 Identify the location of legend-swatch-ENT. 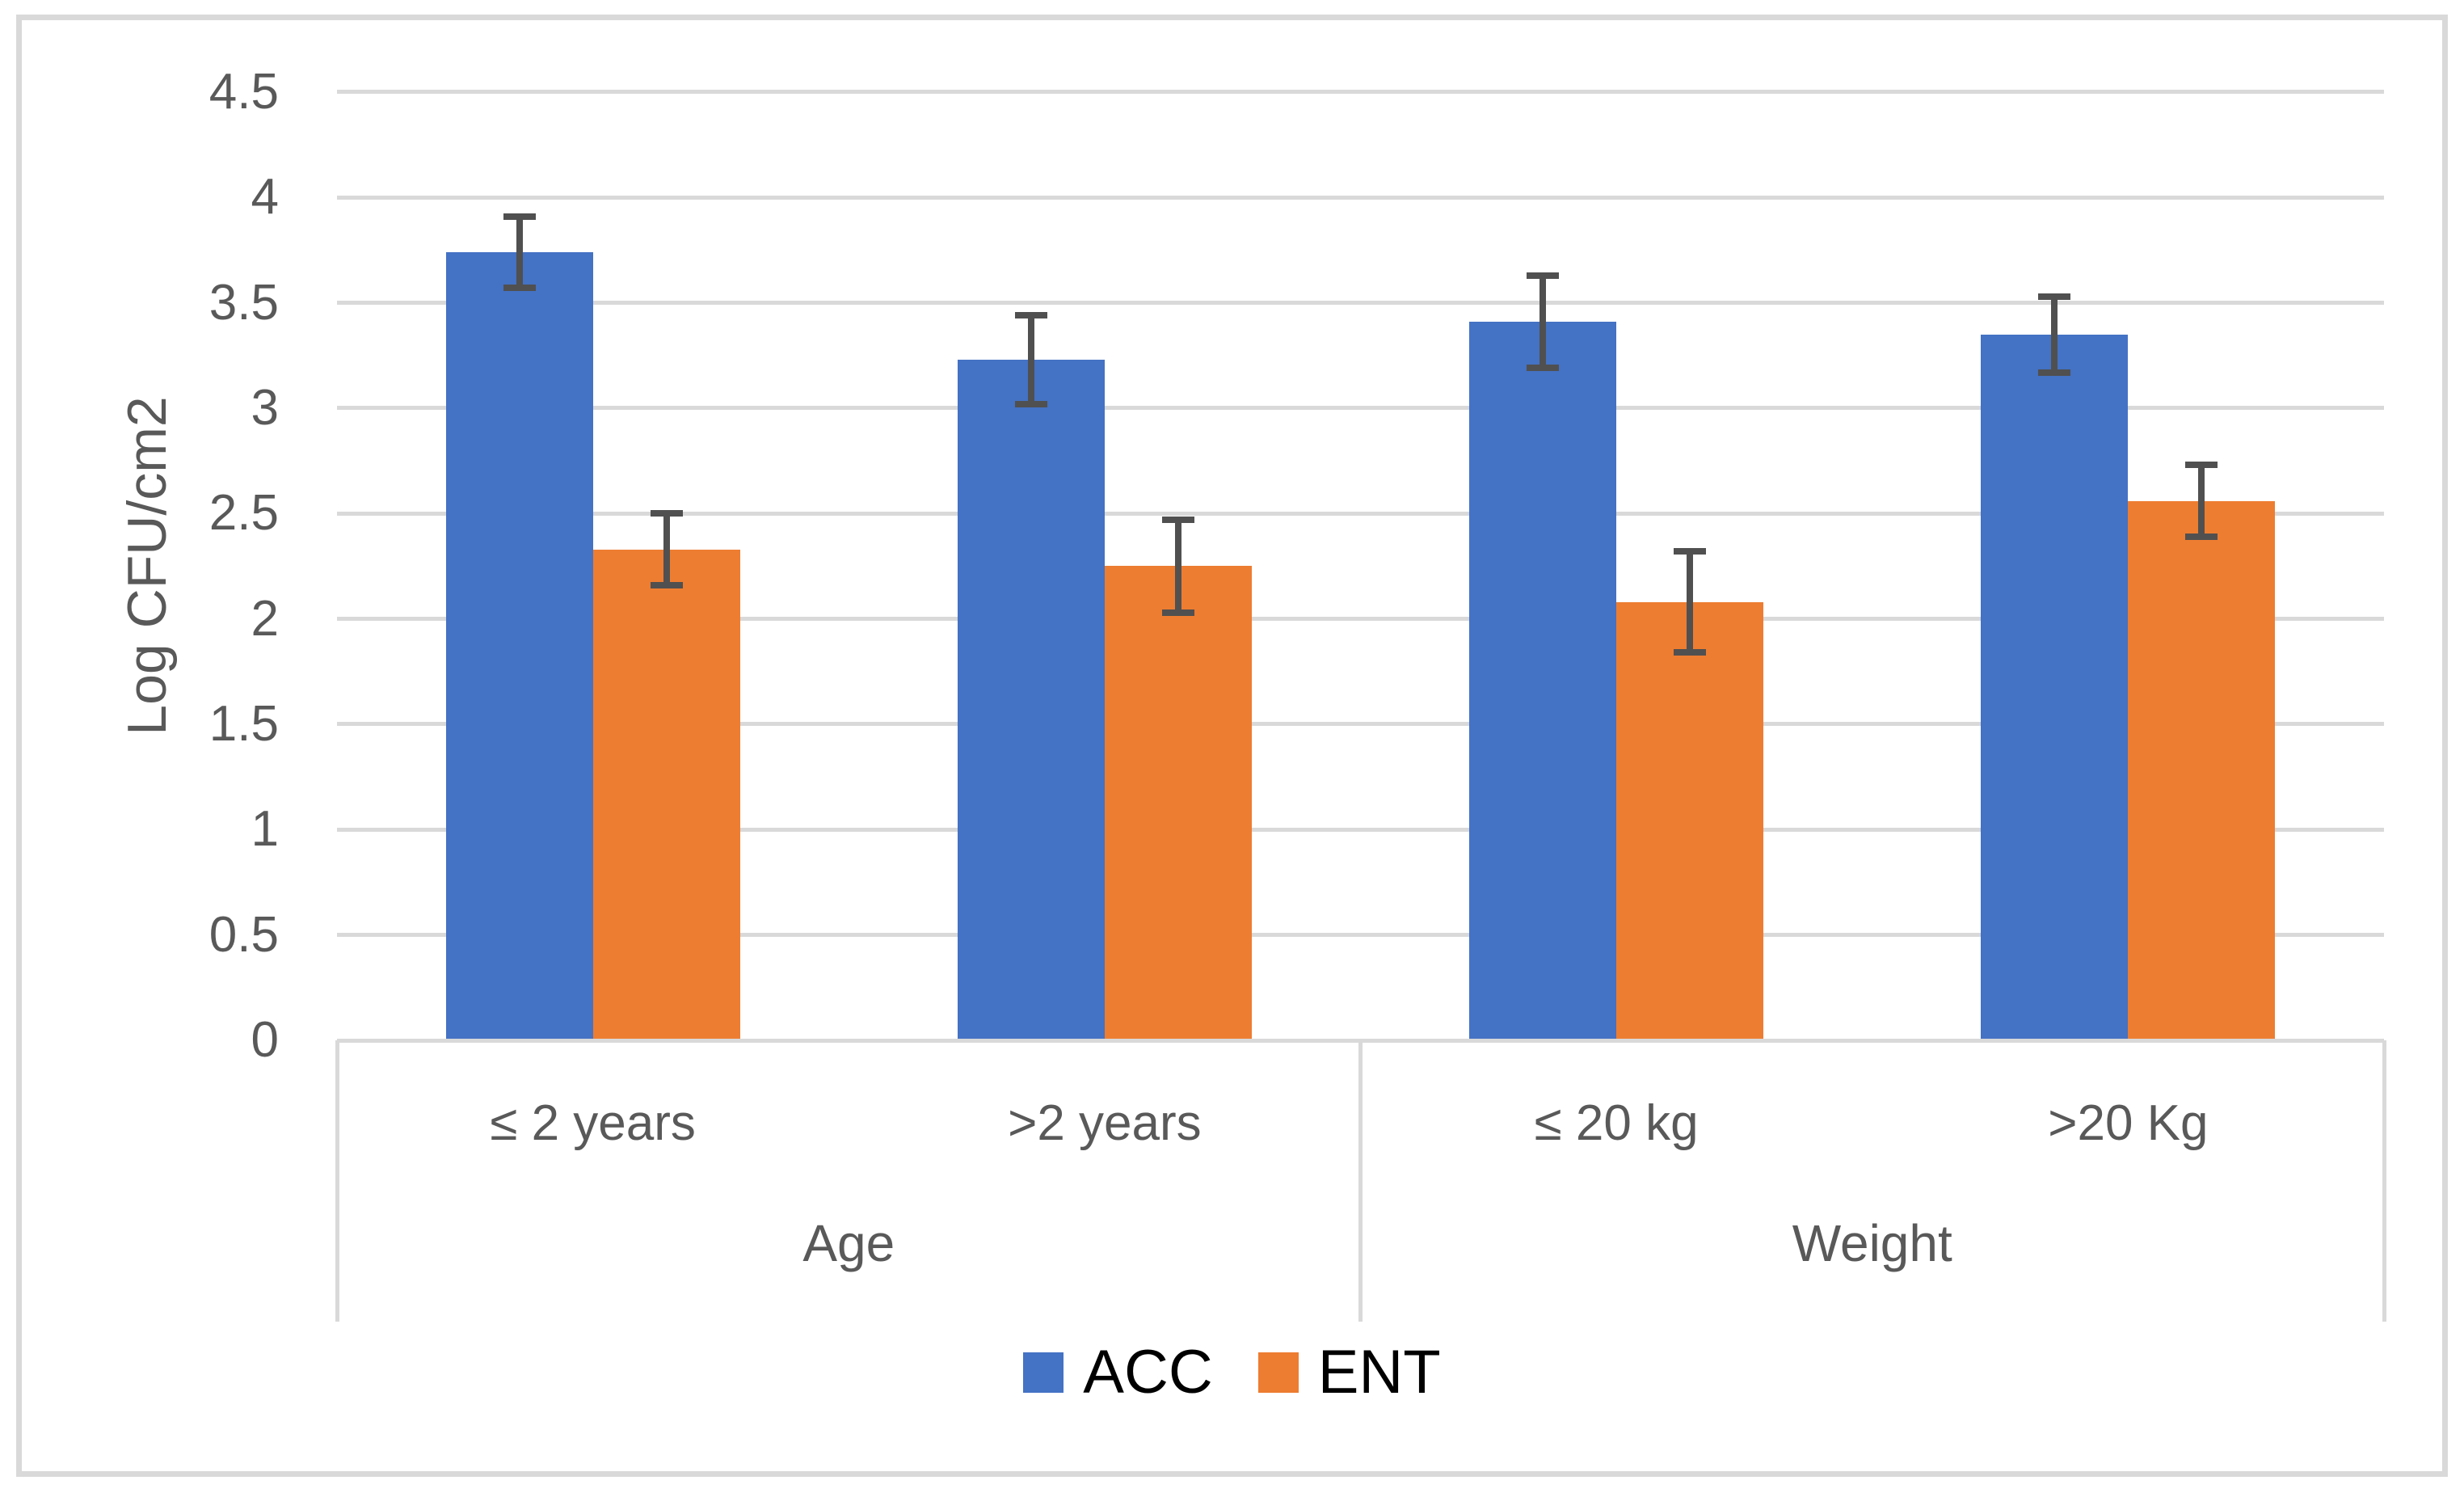
(1278, 1372).